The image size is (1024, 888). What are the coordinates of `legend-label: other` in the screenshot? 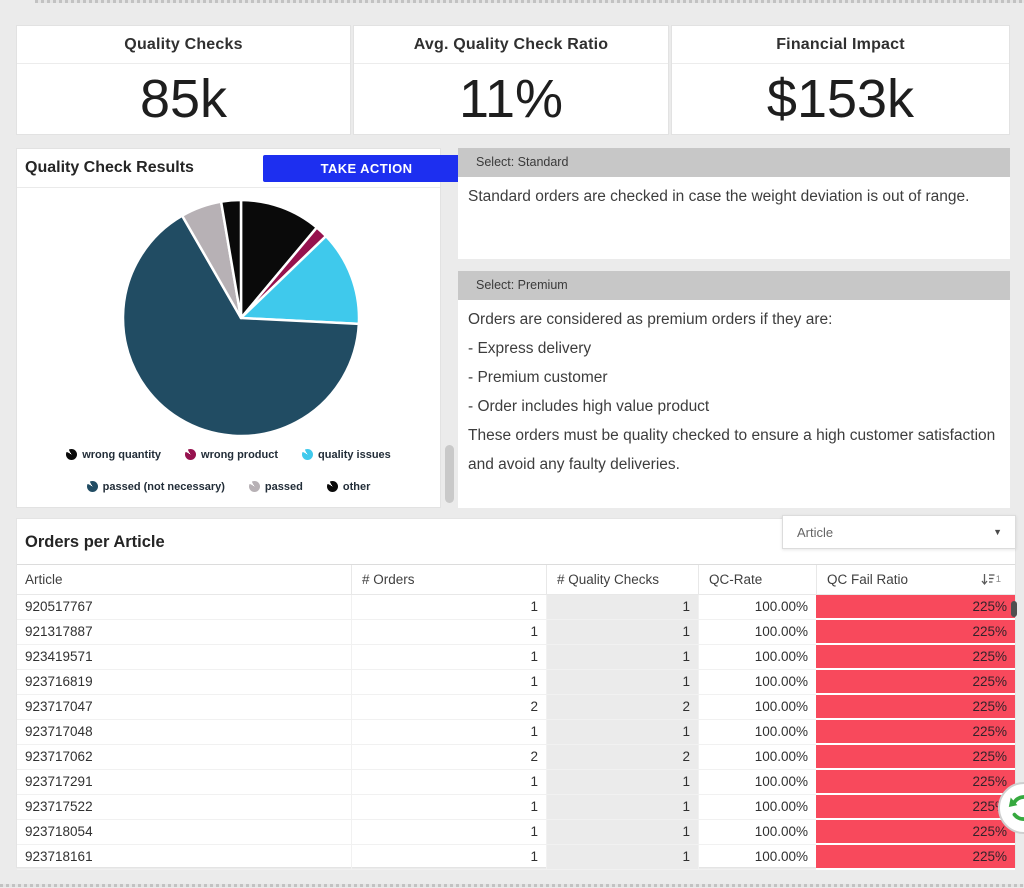 It's located at (356, 486).